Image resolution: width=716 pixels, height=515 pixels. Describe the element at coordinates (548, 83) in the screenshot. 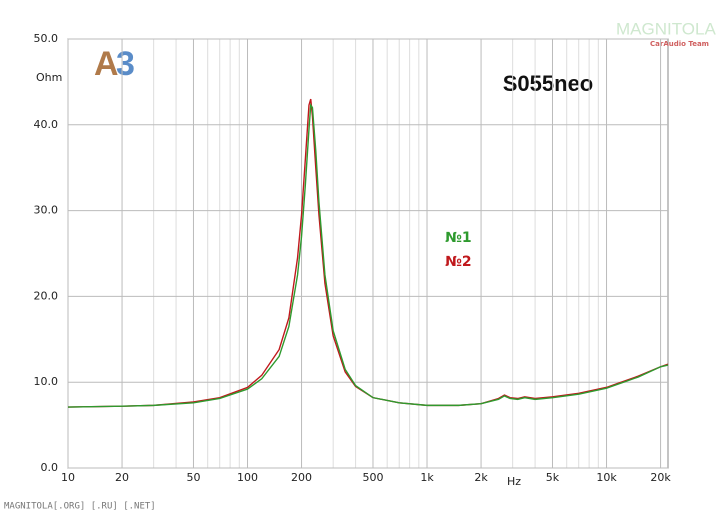

I see `chart-title: S055neo` at that location.